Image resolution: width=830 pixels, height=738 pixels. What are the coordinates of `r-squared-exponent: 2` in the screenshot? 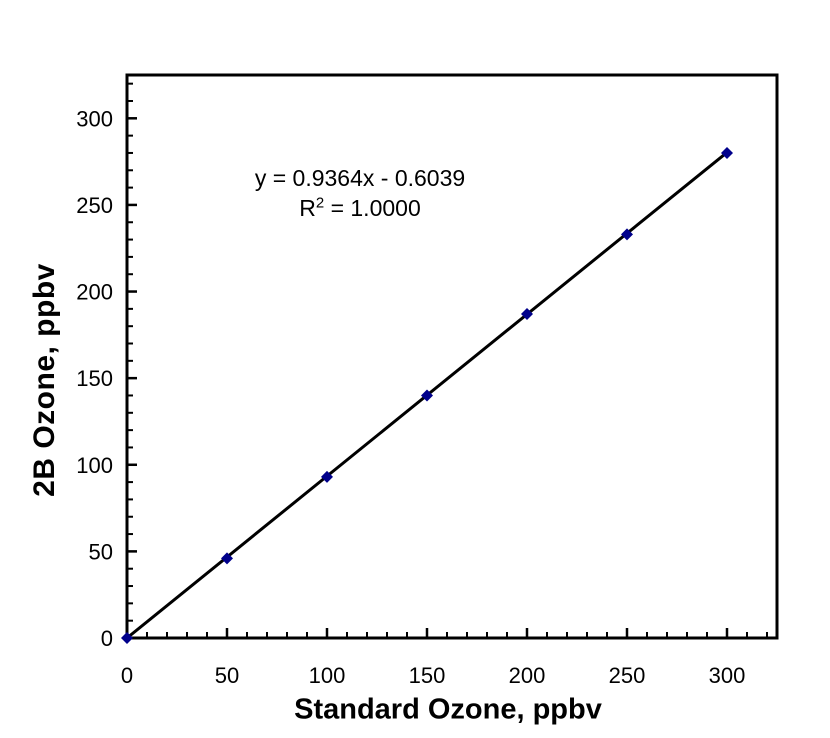 It's located at (320, 203).